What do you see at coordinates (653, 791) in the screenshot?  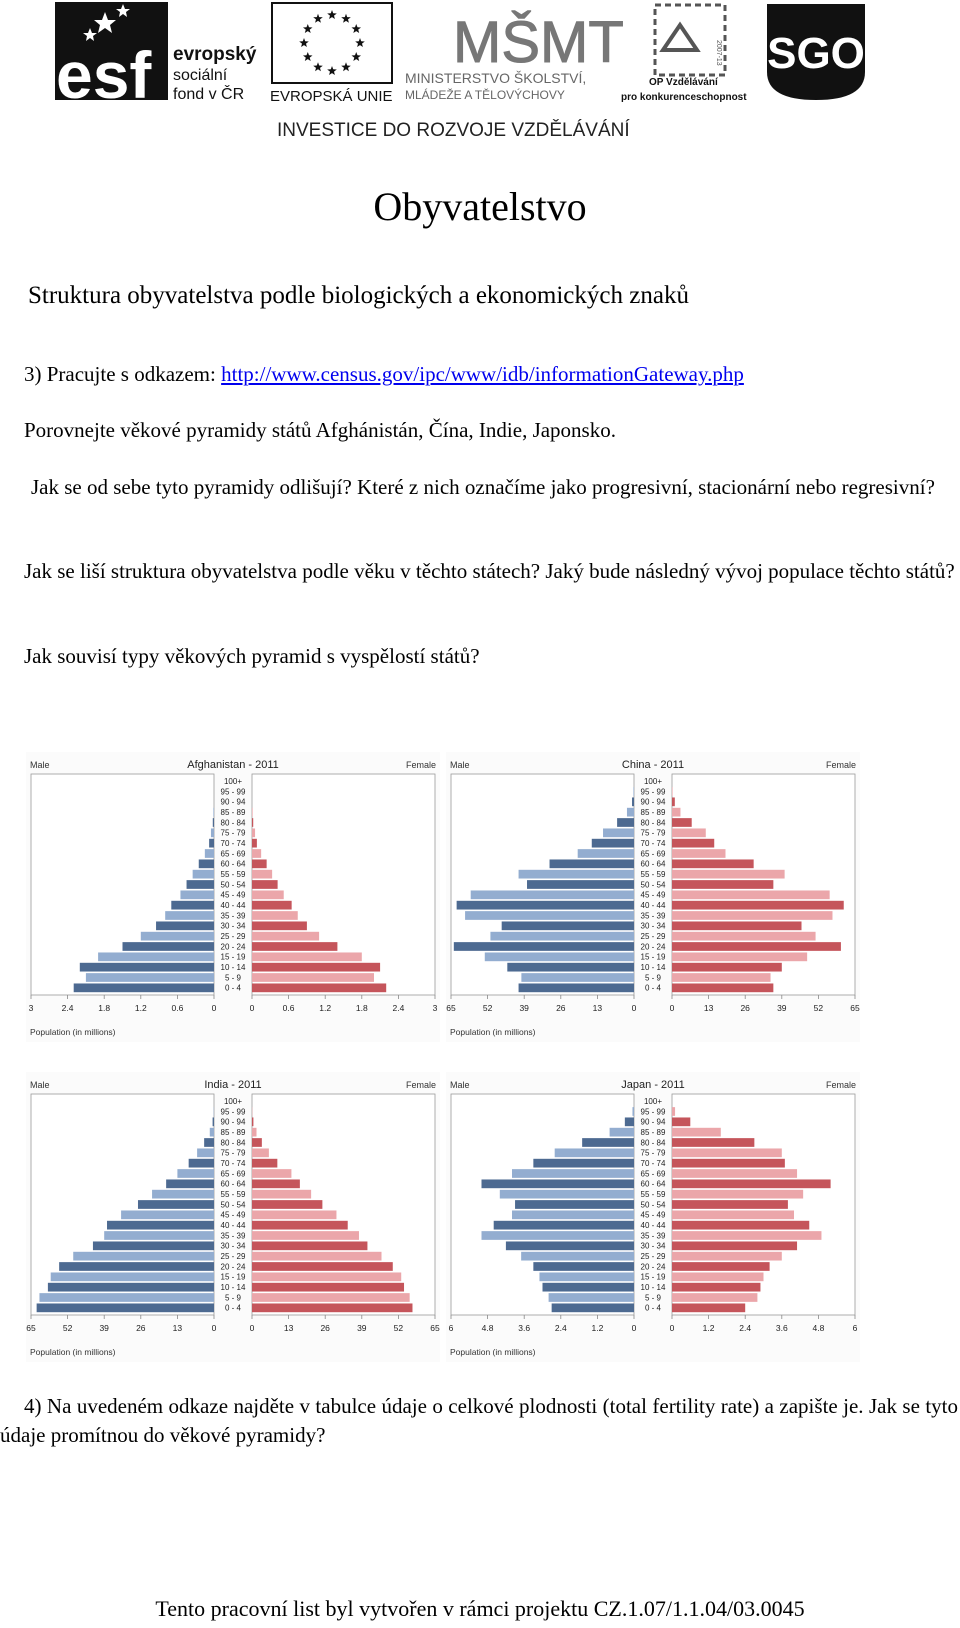 I see `age-group-label: 95 - 99` at bounding box center [653, 791].